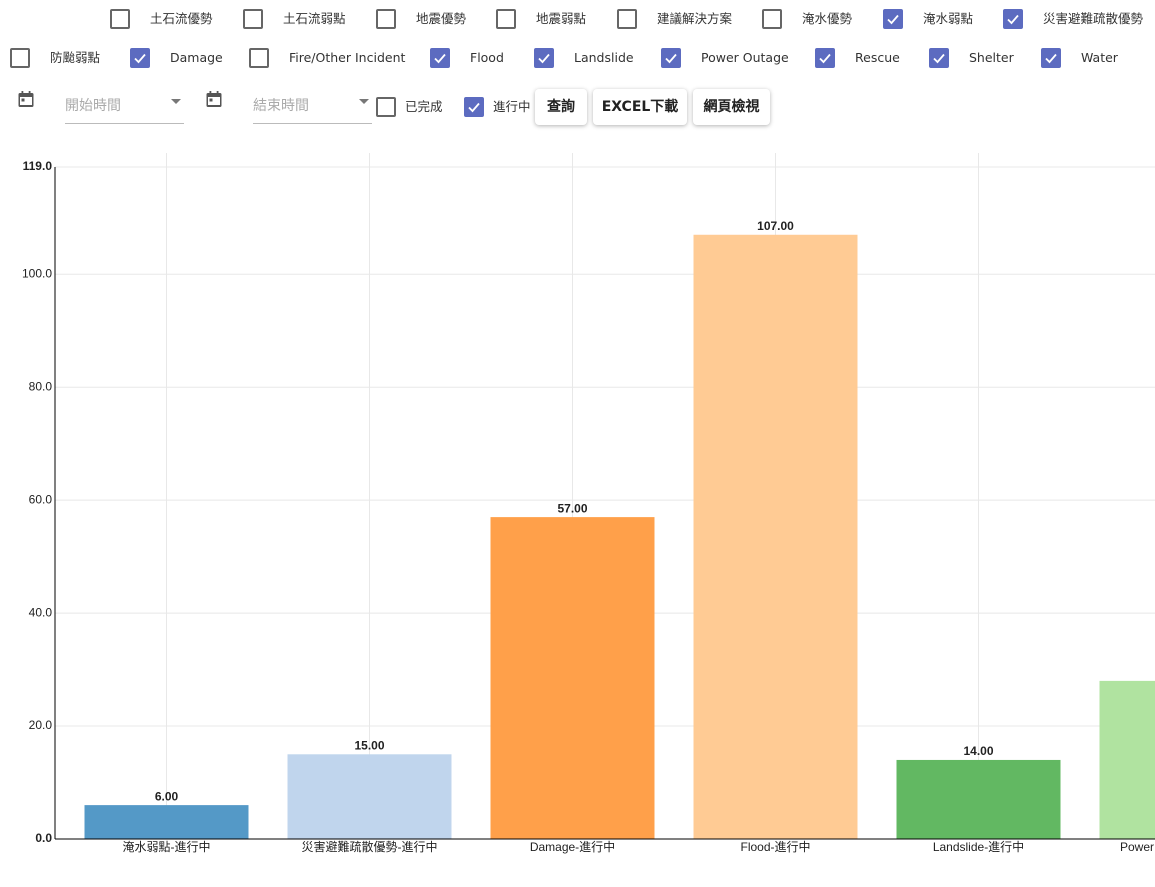 The height and width of the screenshot is (887, 1155). Describe the element at coordinates (43, 838) in the screenshot. I see `y-tick-label: 0.0` at that location.